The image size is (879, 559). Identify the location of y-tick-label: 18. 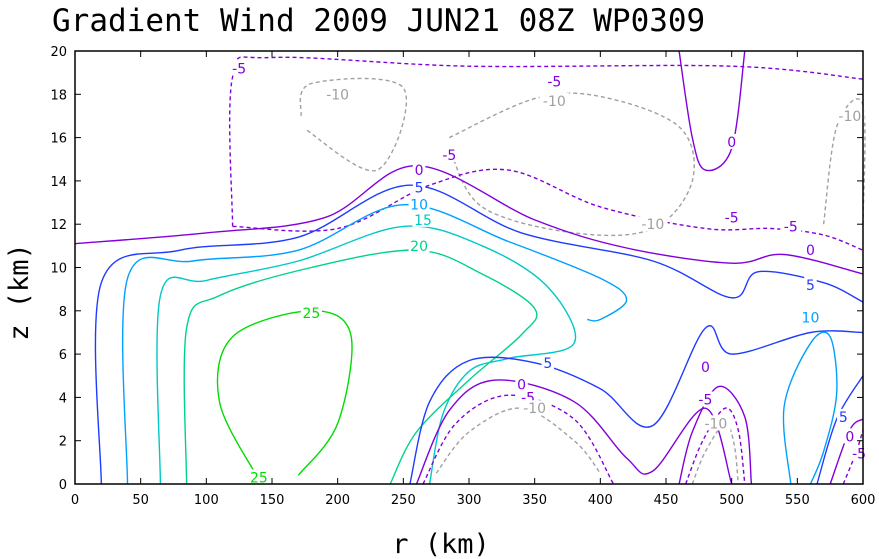
(58, 95).